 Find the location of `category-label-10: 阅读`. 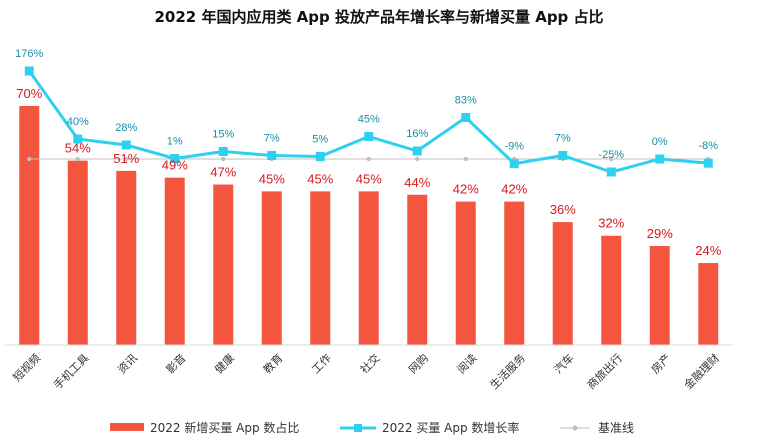

category-label-10: 阅读 is located at coordinates (466, 363).